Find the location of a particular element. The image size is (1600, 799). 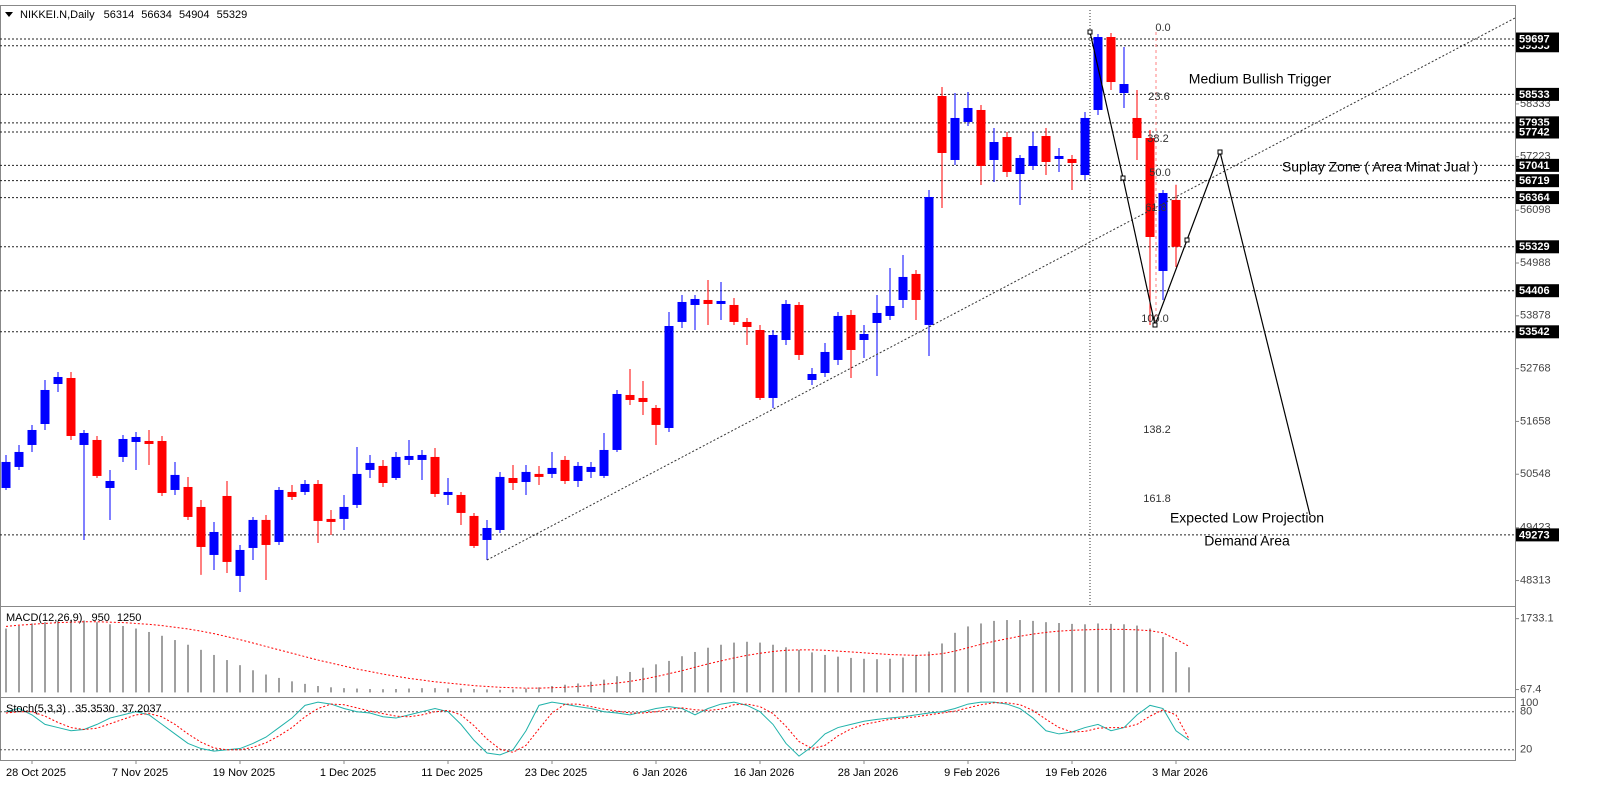

level-label: 57041 is located at coordinates (1534, 166).